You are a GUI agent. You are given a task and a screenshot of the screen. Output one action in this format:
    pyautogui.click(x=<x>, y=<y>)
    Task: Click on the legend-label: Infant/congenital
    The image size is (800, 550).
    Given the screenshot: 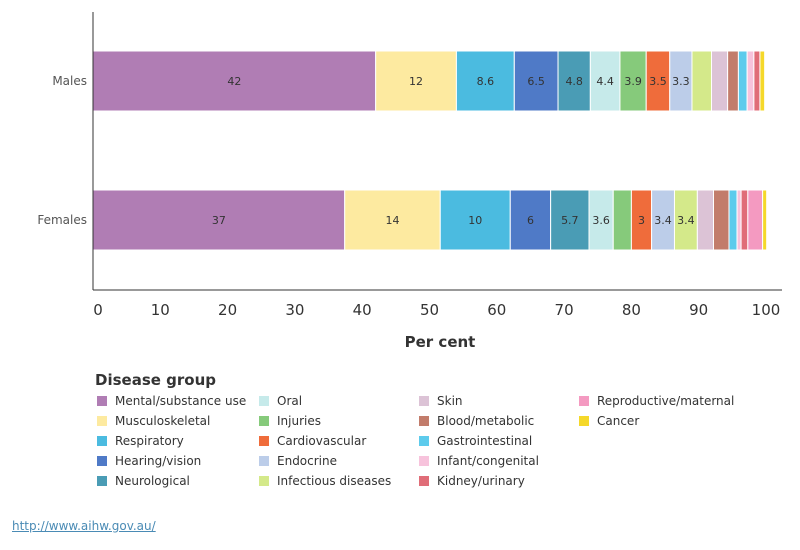 What is the action you would take?
    pyautogui.click(x=488, y=461)
    